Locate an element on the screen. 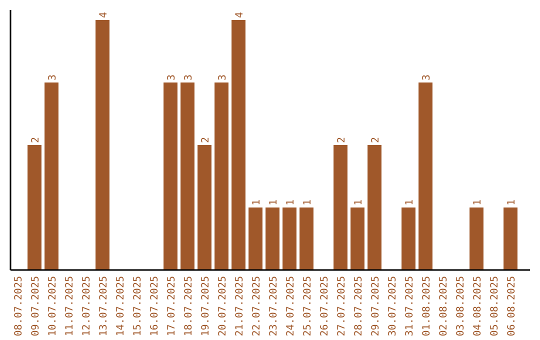 The height and width of the screenshot is (340, 540). x-tick-label: 03.08.2025 is located at coordinates (461, 306).